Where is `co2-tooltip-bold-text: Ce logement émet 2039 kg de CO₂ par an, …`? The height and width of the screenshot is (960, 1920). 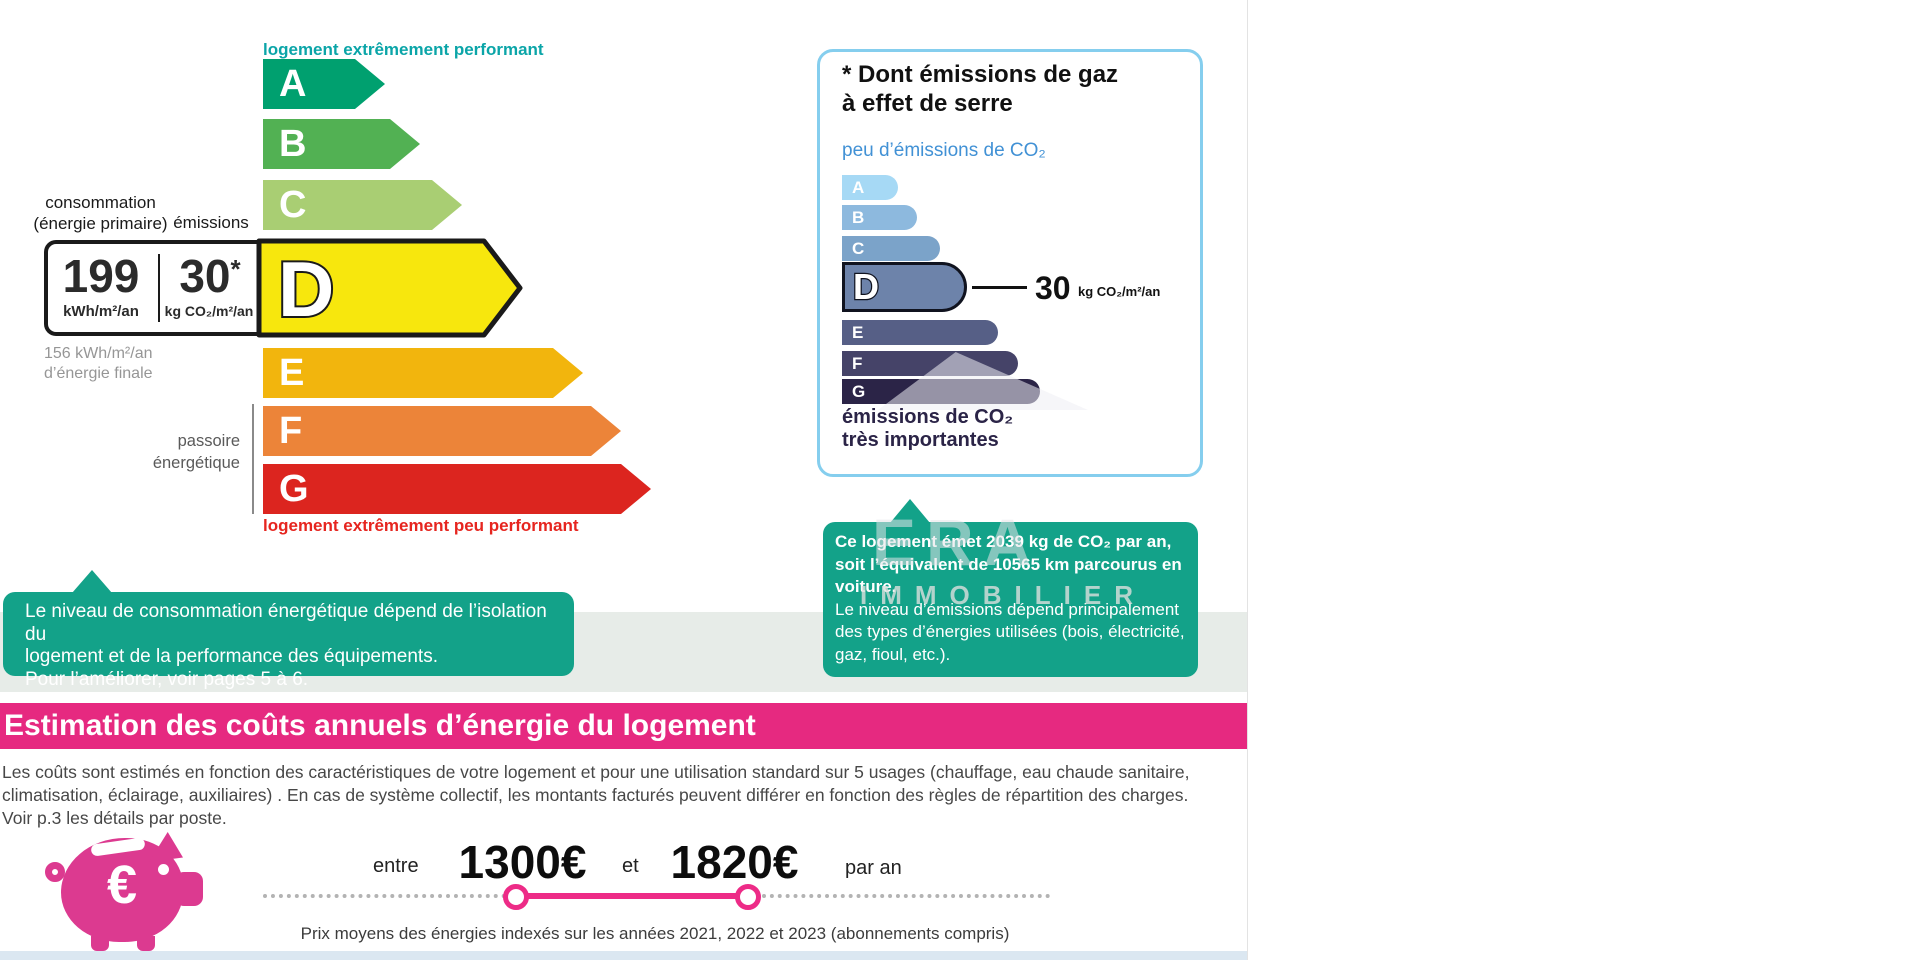 co2-tooltip-bold-text: Ce logement émet 2039 kg de CO₂ par an, … is located at coordinates (1008, 564).